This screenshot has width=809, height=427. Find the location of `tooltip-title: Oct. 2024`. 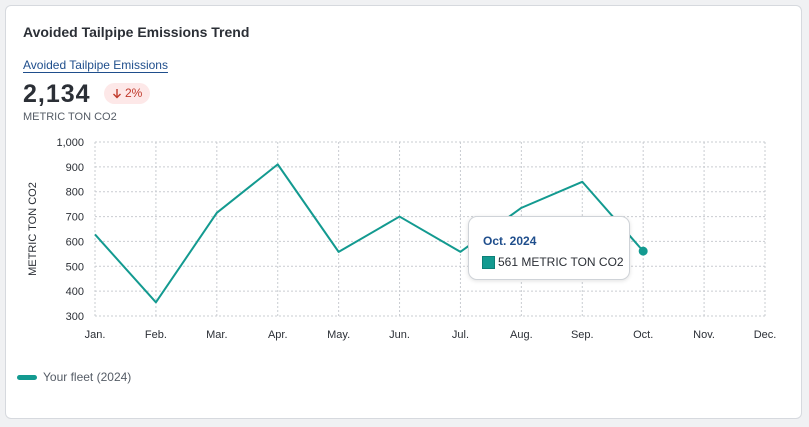

tooltip-title: Oct. 2024 is located at coordinates (510, 241).